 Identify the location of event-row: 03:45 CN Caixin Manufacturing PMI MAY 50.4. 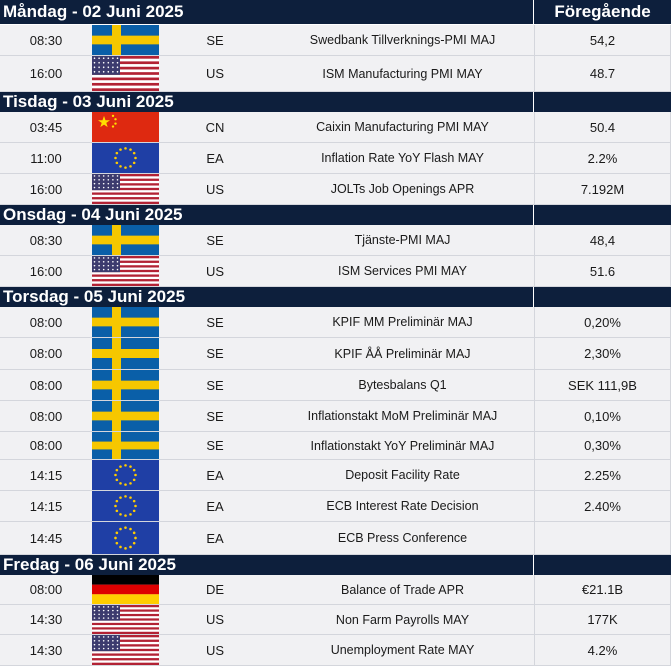
(335, 127).